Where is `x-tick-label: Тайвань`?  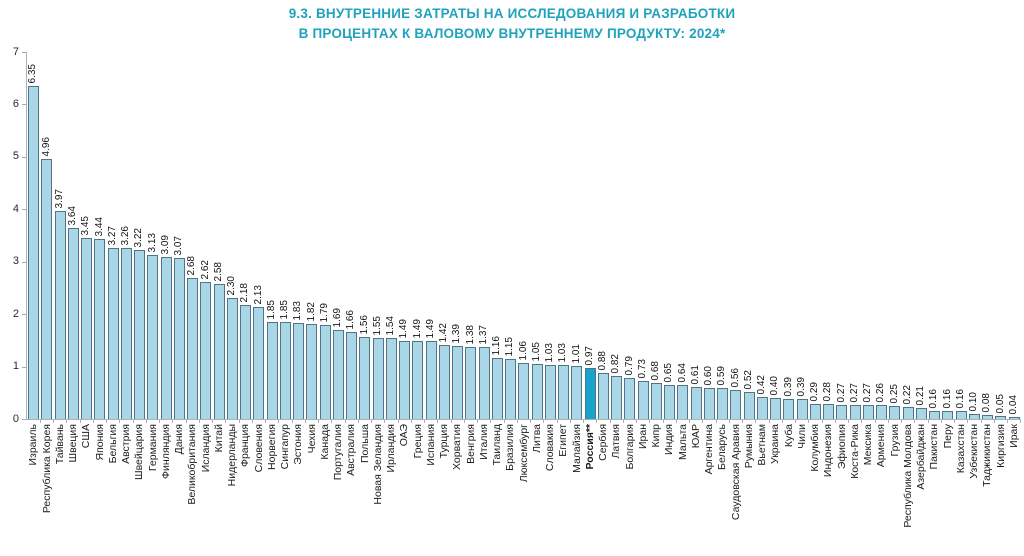 x-tick-label: Тайвань is located at coordinates (59, 444).